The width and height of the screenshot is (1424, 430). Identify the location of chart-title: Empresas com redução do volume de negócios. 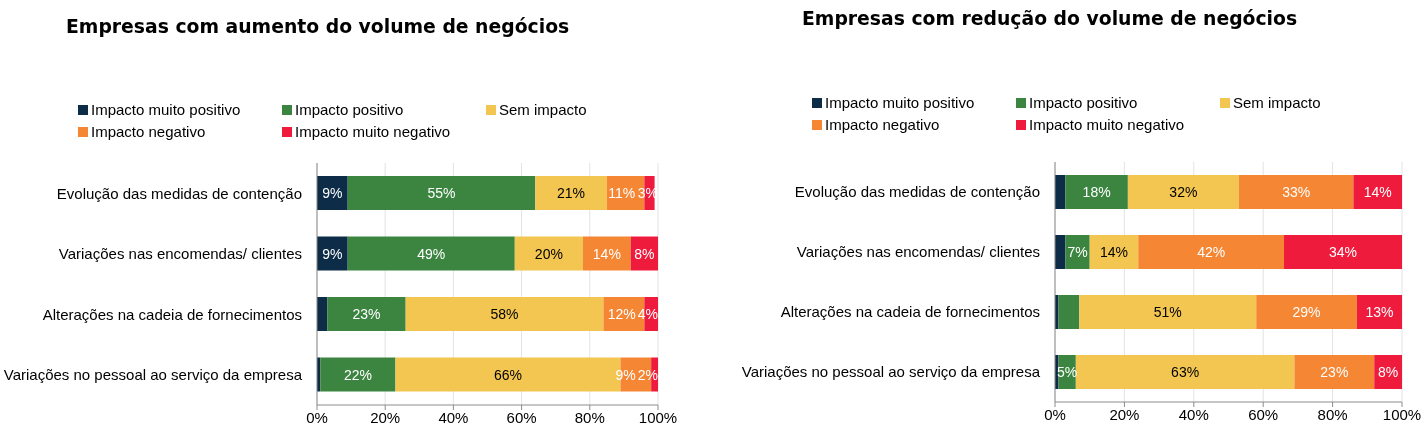
(1050, 18).